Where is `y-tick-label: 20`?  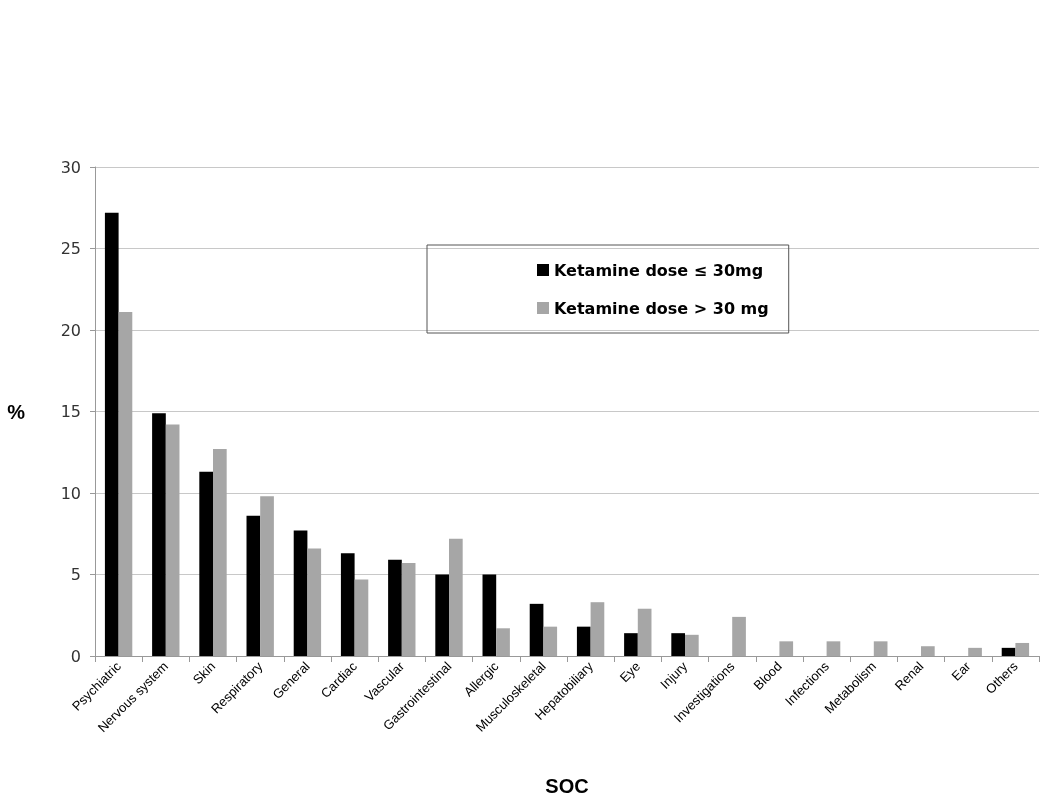
y-tick-label: 20 is located at coordinates (70, 330).